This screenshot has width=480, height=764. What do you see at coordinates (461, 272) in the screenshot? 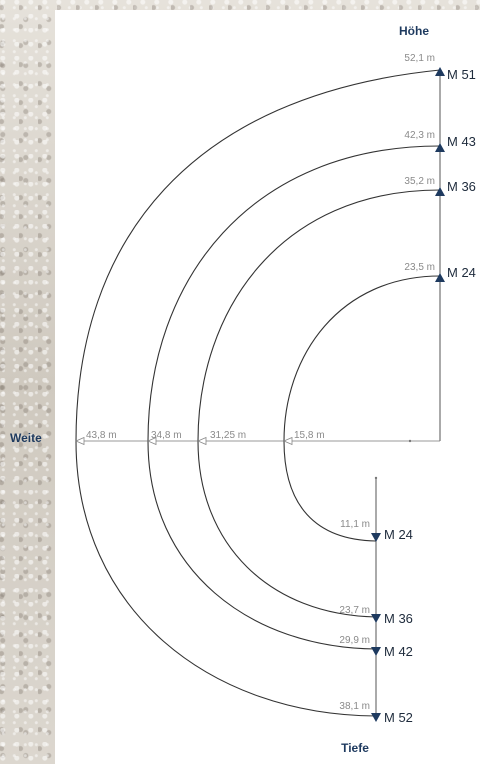
I see `height-model-label: M 24` at bounding box center [461, 272].